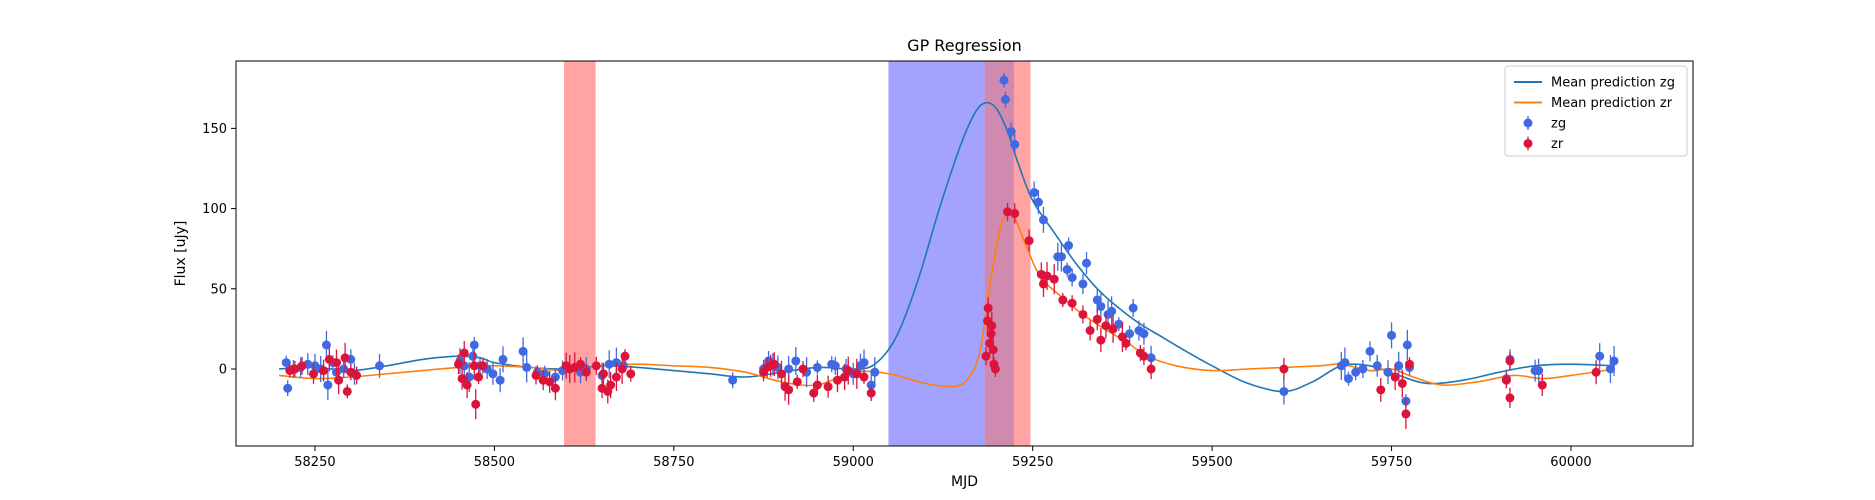 Image resolution: width=1875 pixels, height=500 pixels. What do you see at coordinates (673, 462) in the screenshot?
I see `x-tick-label: 58750` at bounding box center [673, 462].